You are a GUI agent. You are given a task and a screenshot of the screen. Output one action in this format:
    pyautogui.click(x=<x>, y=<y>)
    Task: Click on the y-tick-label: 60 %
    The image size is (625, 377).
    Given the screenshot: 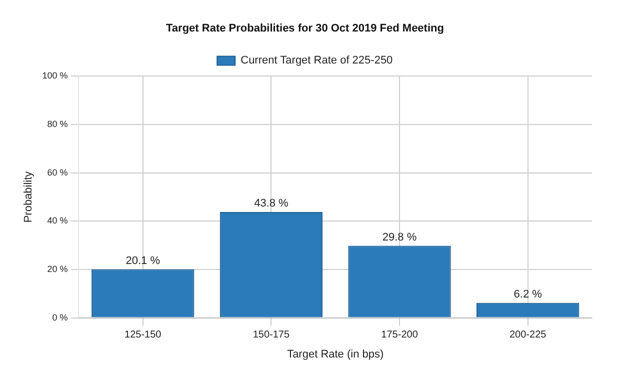 What is the action you would take?
    pyautogui.click(x=57, y=172)
    